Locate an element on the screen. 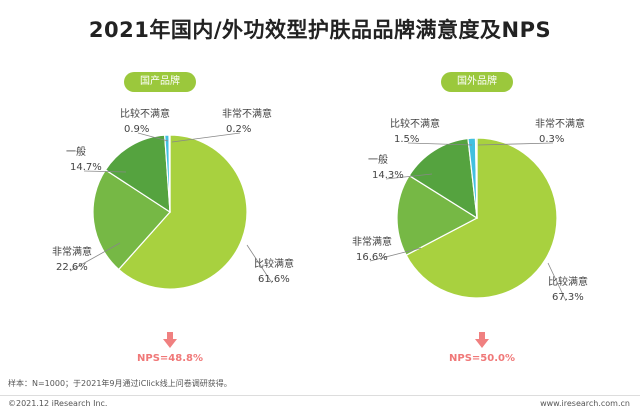  slice-value: 0.9% is located at coordinates (136, 129).